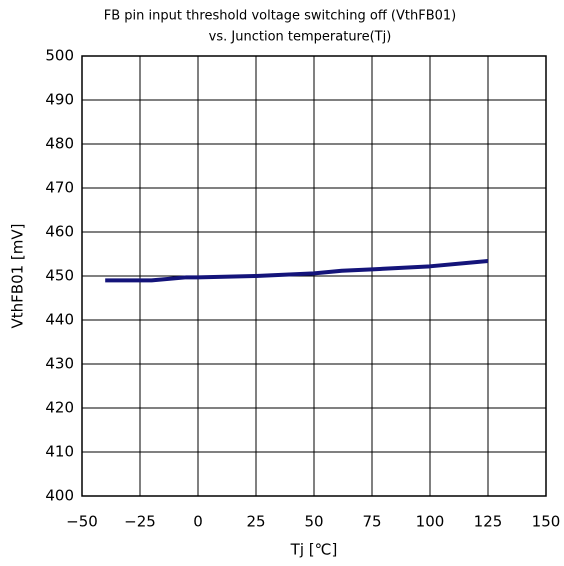 The height and width of the screenshot is (566, 564). Describe the element at coordinates (59, 320) in the screenshot. I see `y-tick-label: 440` at that location.